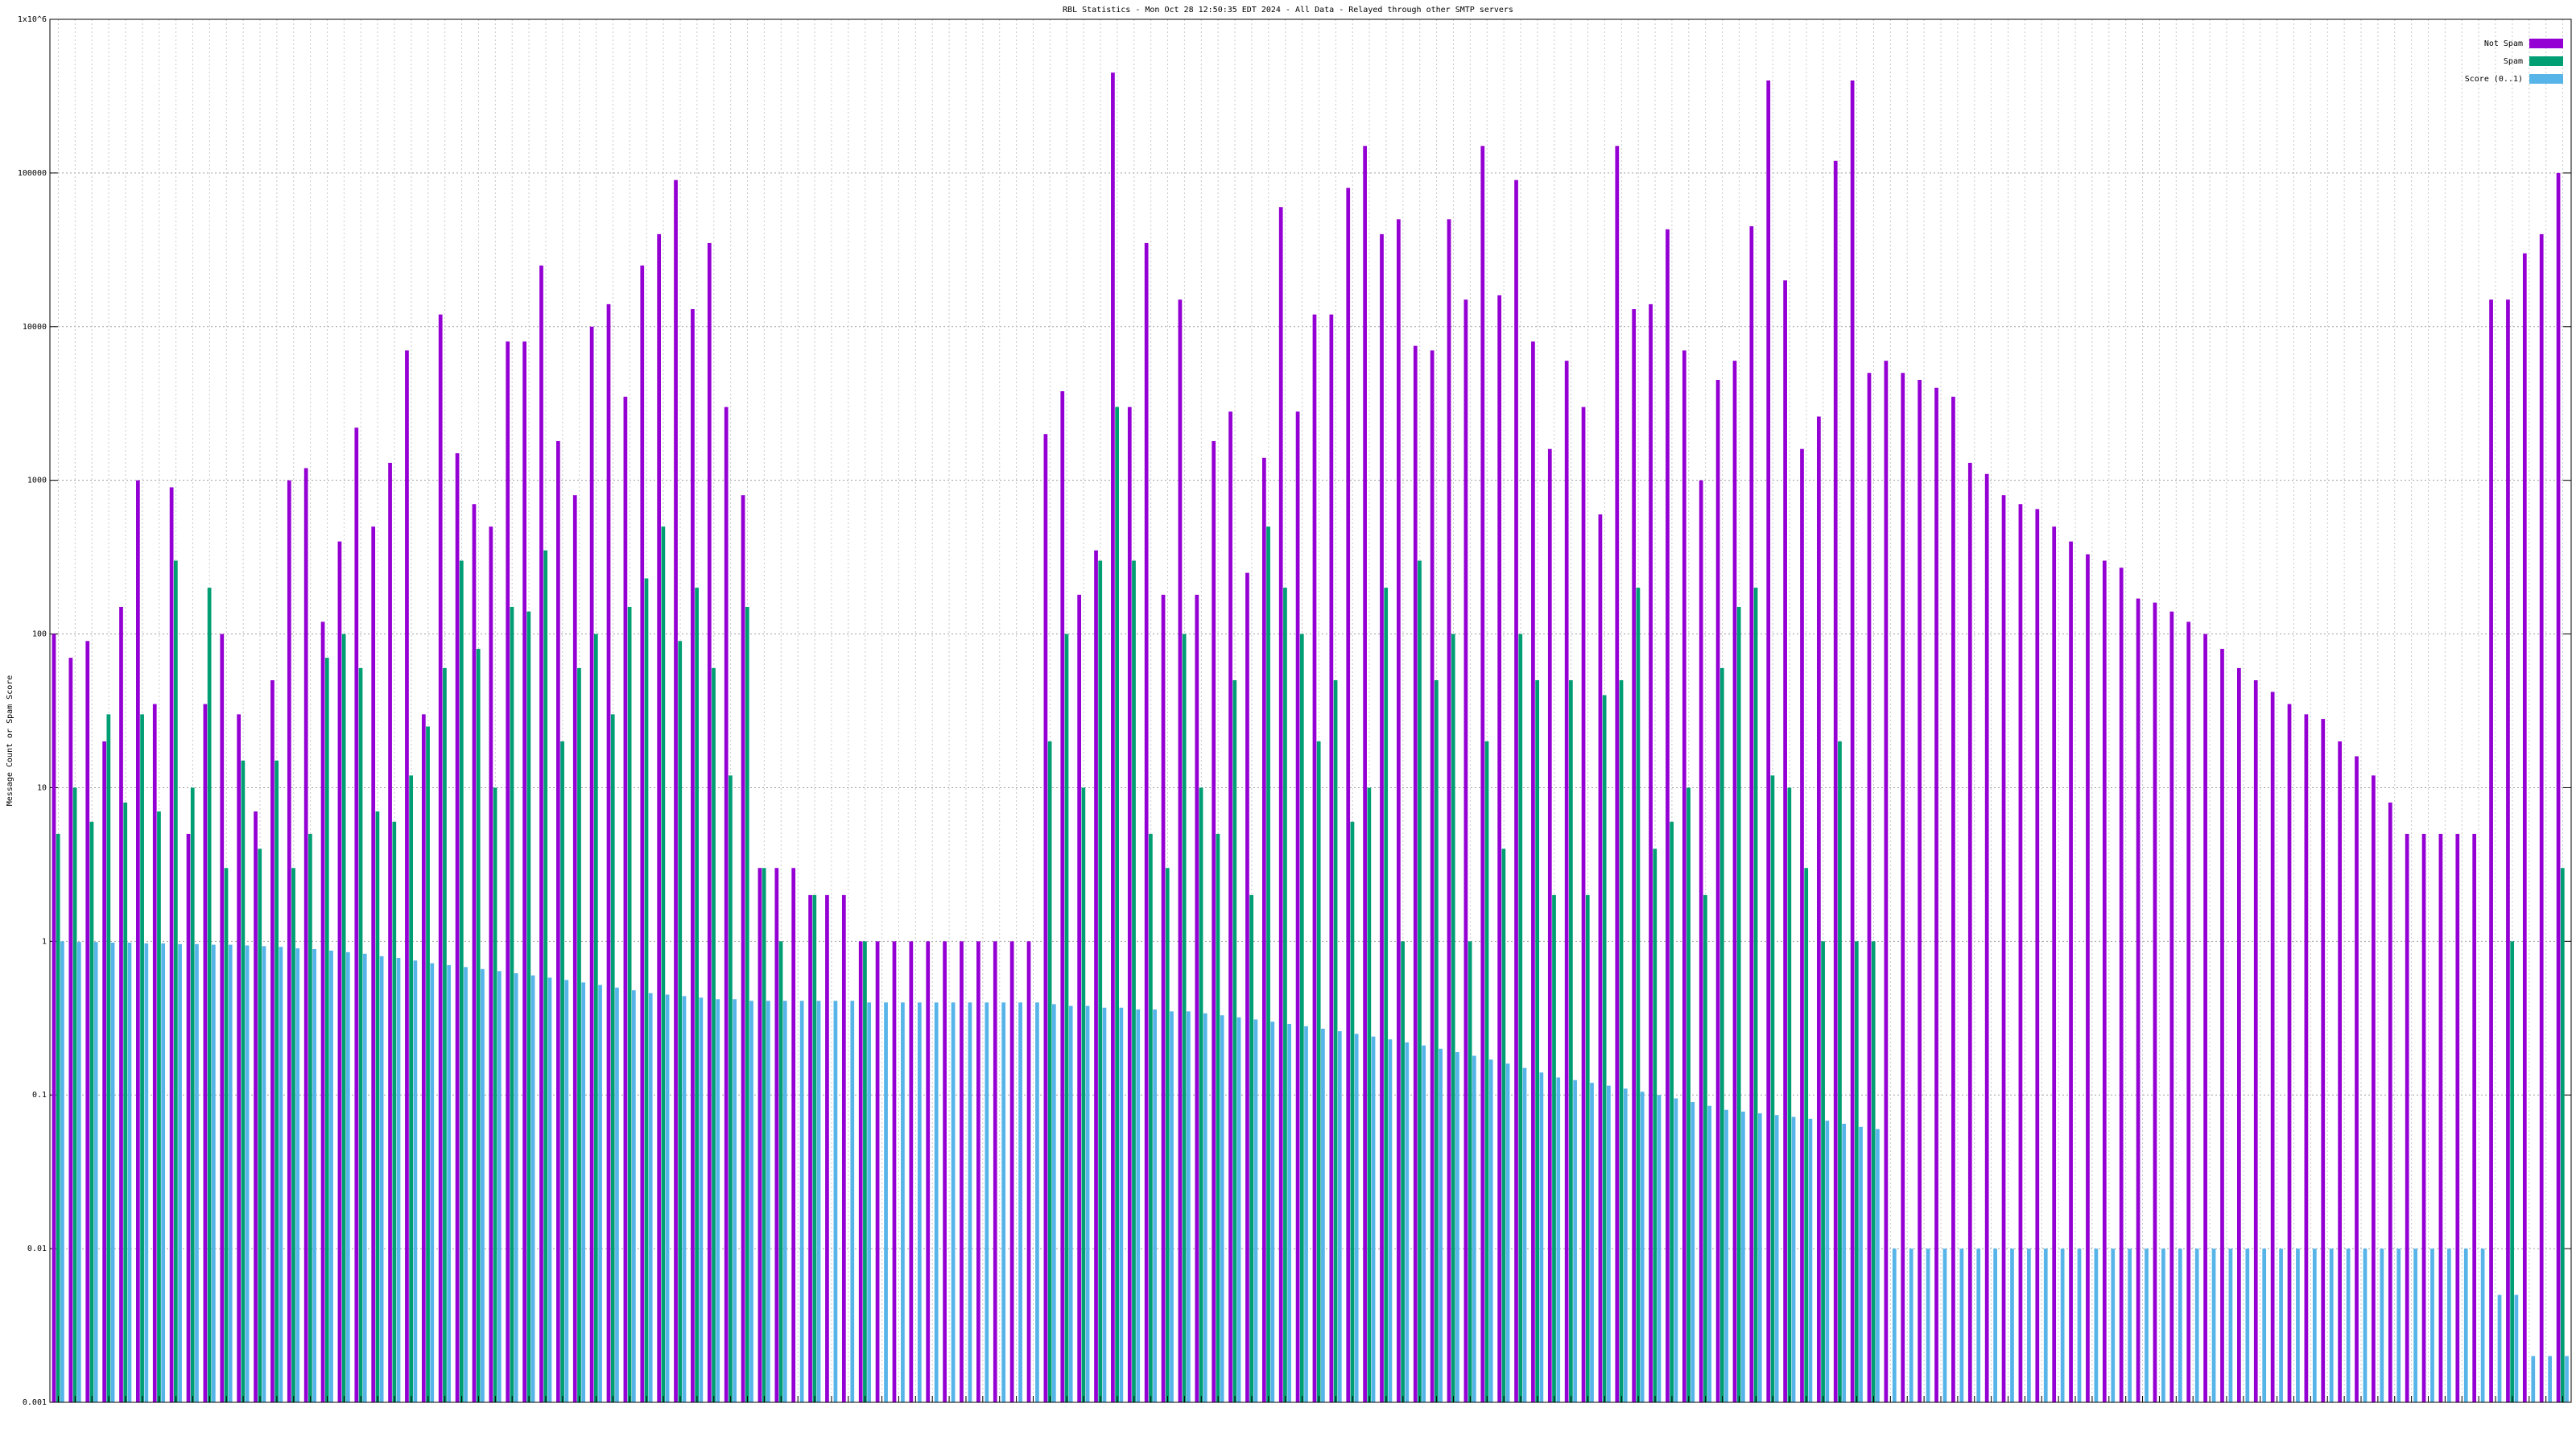  I want to click on legend-label: Not Spam, so click(2503, 43).